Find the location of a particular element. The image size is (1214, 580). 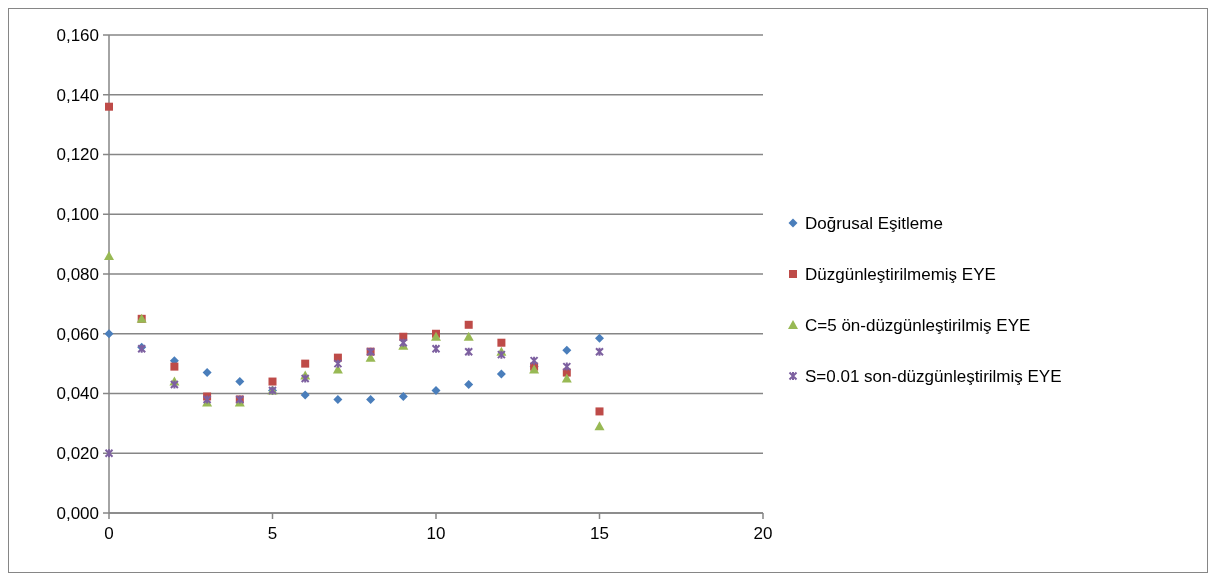

legend-label: C=5 ön-düzgünleştirilmiş EYE is located at coordinates (918, 325).